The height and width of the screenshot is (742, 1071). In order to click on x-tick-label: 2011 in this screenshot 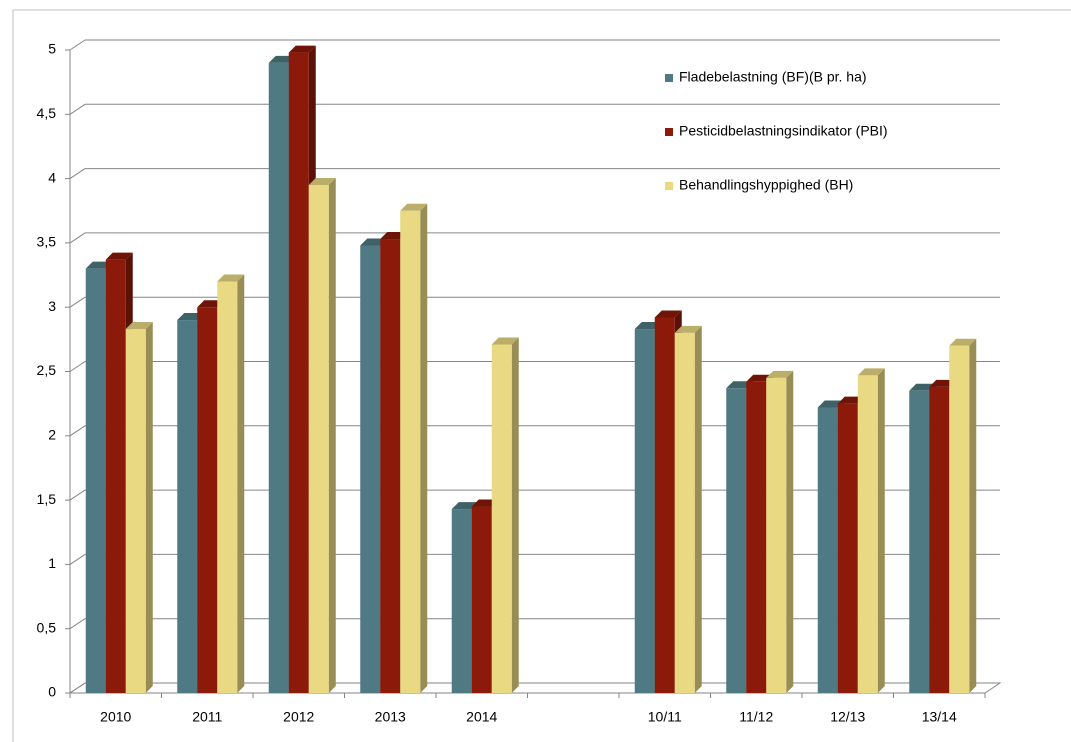, I will do `click(207, 717)`.